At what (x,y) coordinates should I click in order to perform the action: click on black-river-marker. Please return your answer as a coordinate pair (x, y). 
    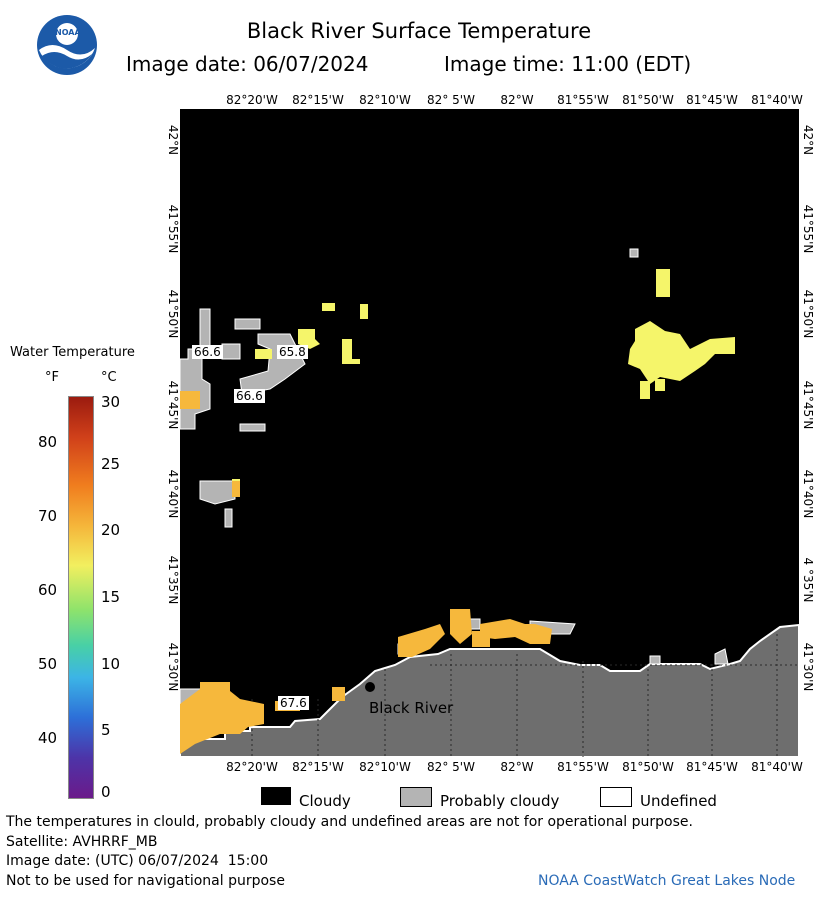
    Looking at the image, I should click on (370, 687).